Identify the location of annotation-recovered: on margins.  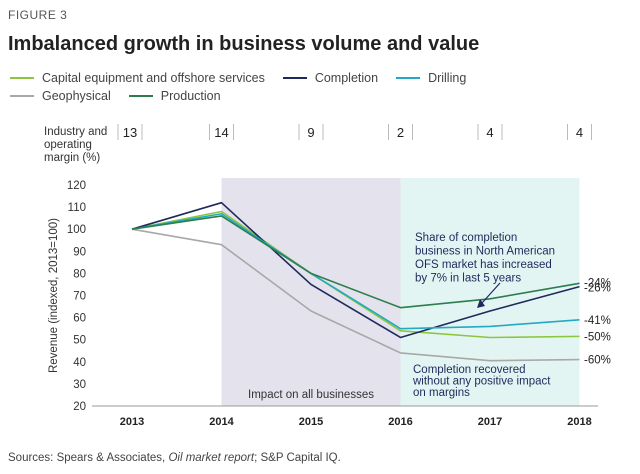
(441, 393).